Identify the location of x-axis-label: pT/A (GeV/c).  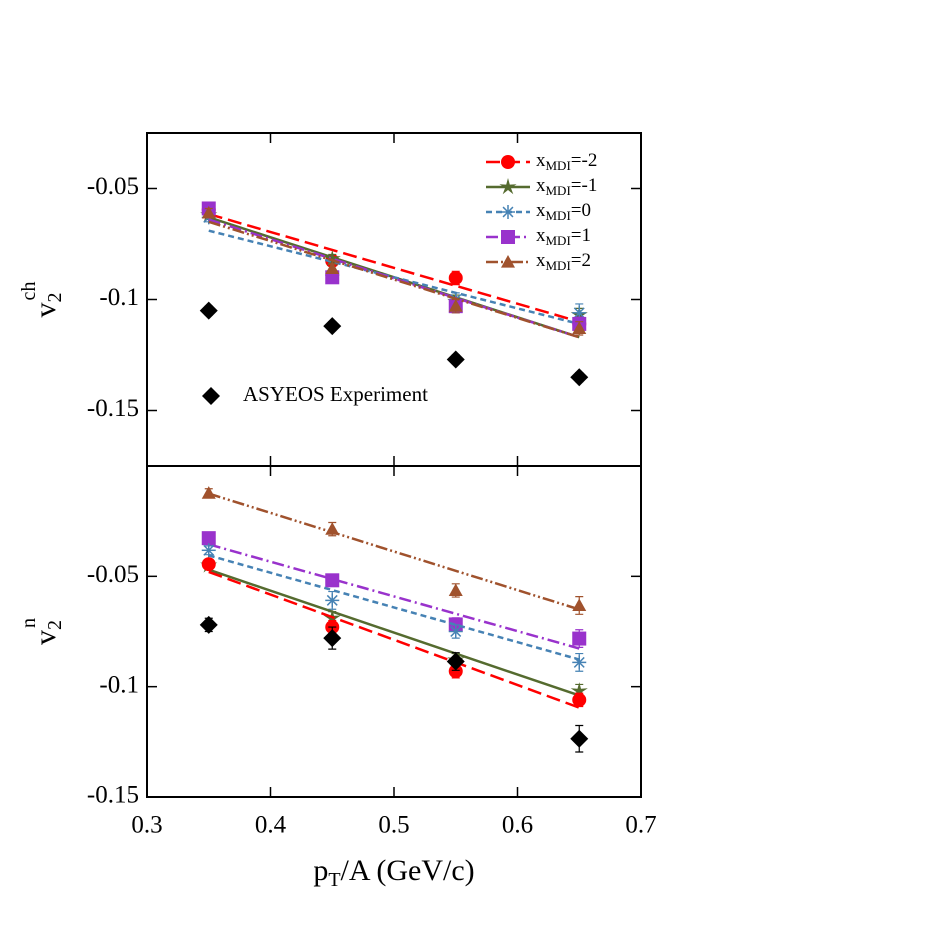
(393, 872).